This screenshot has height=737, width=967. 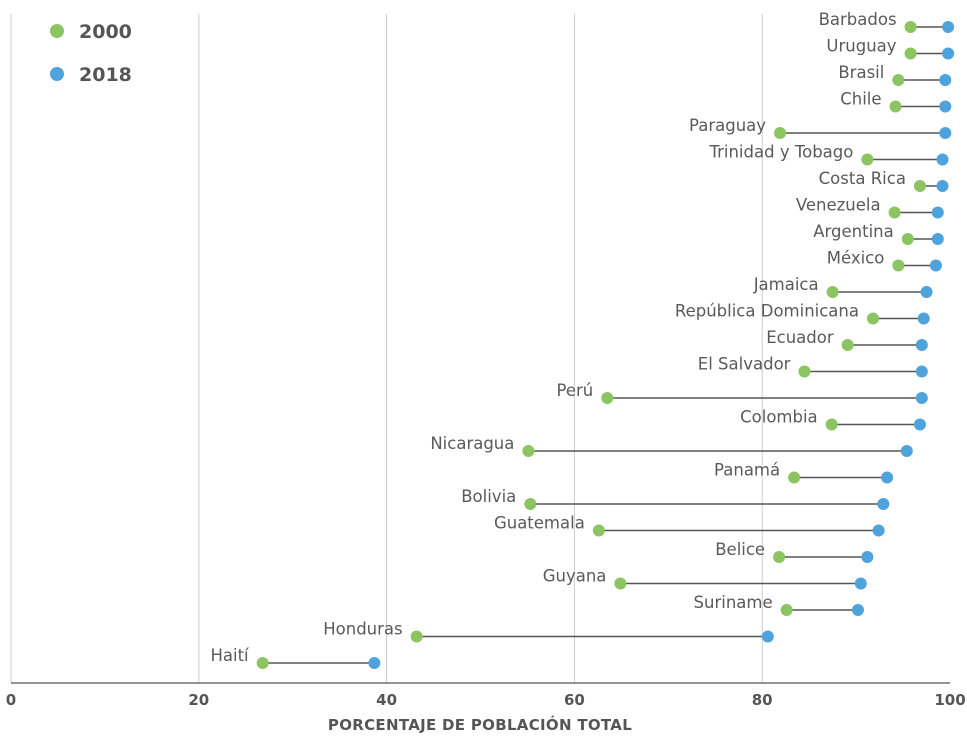 I want to click on category-label: Venezuela, so click(x=838, y=205).